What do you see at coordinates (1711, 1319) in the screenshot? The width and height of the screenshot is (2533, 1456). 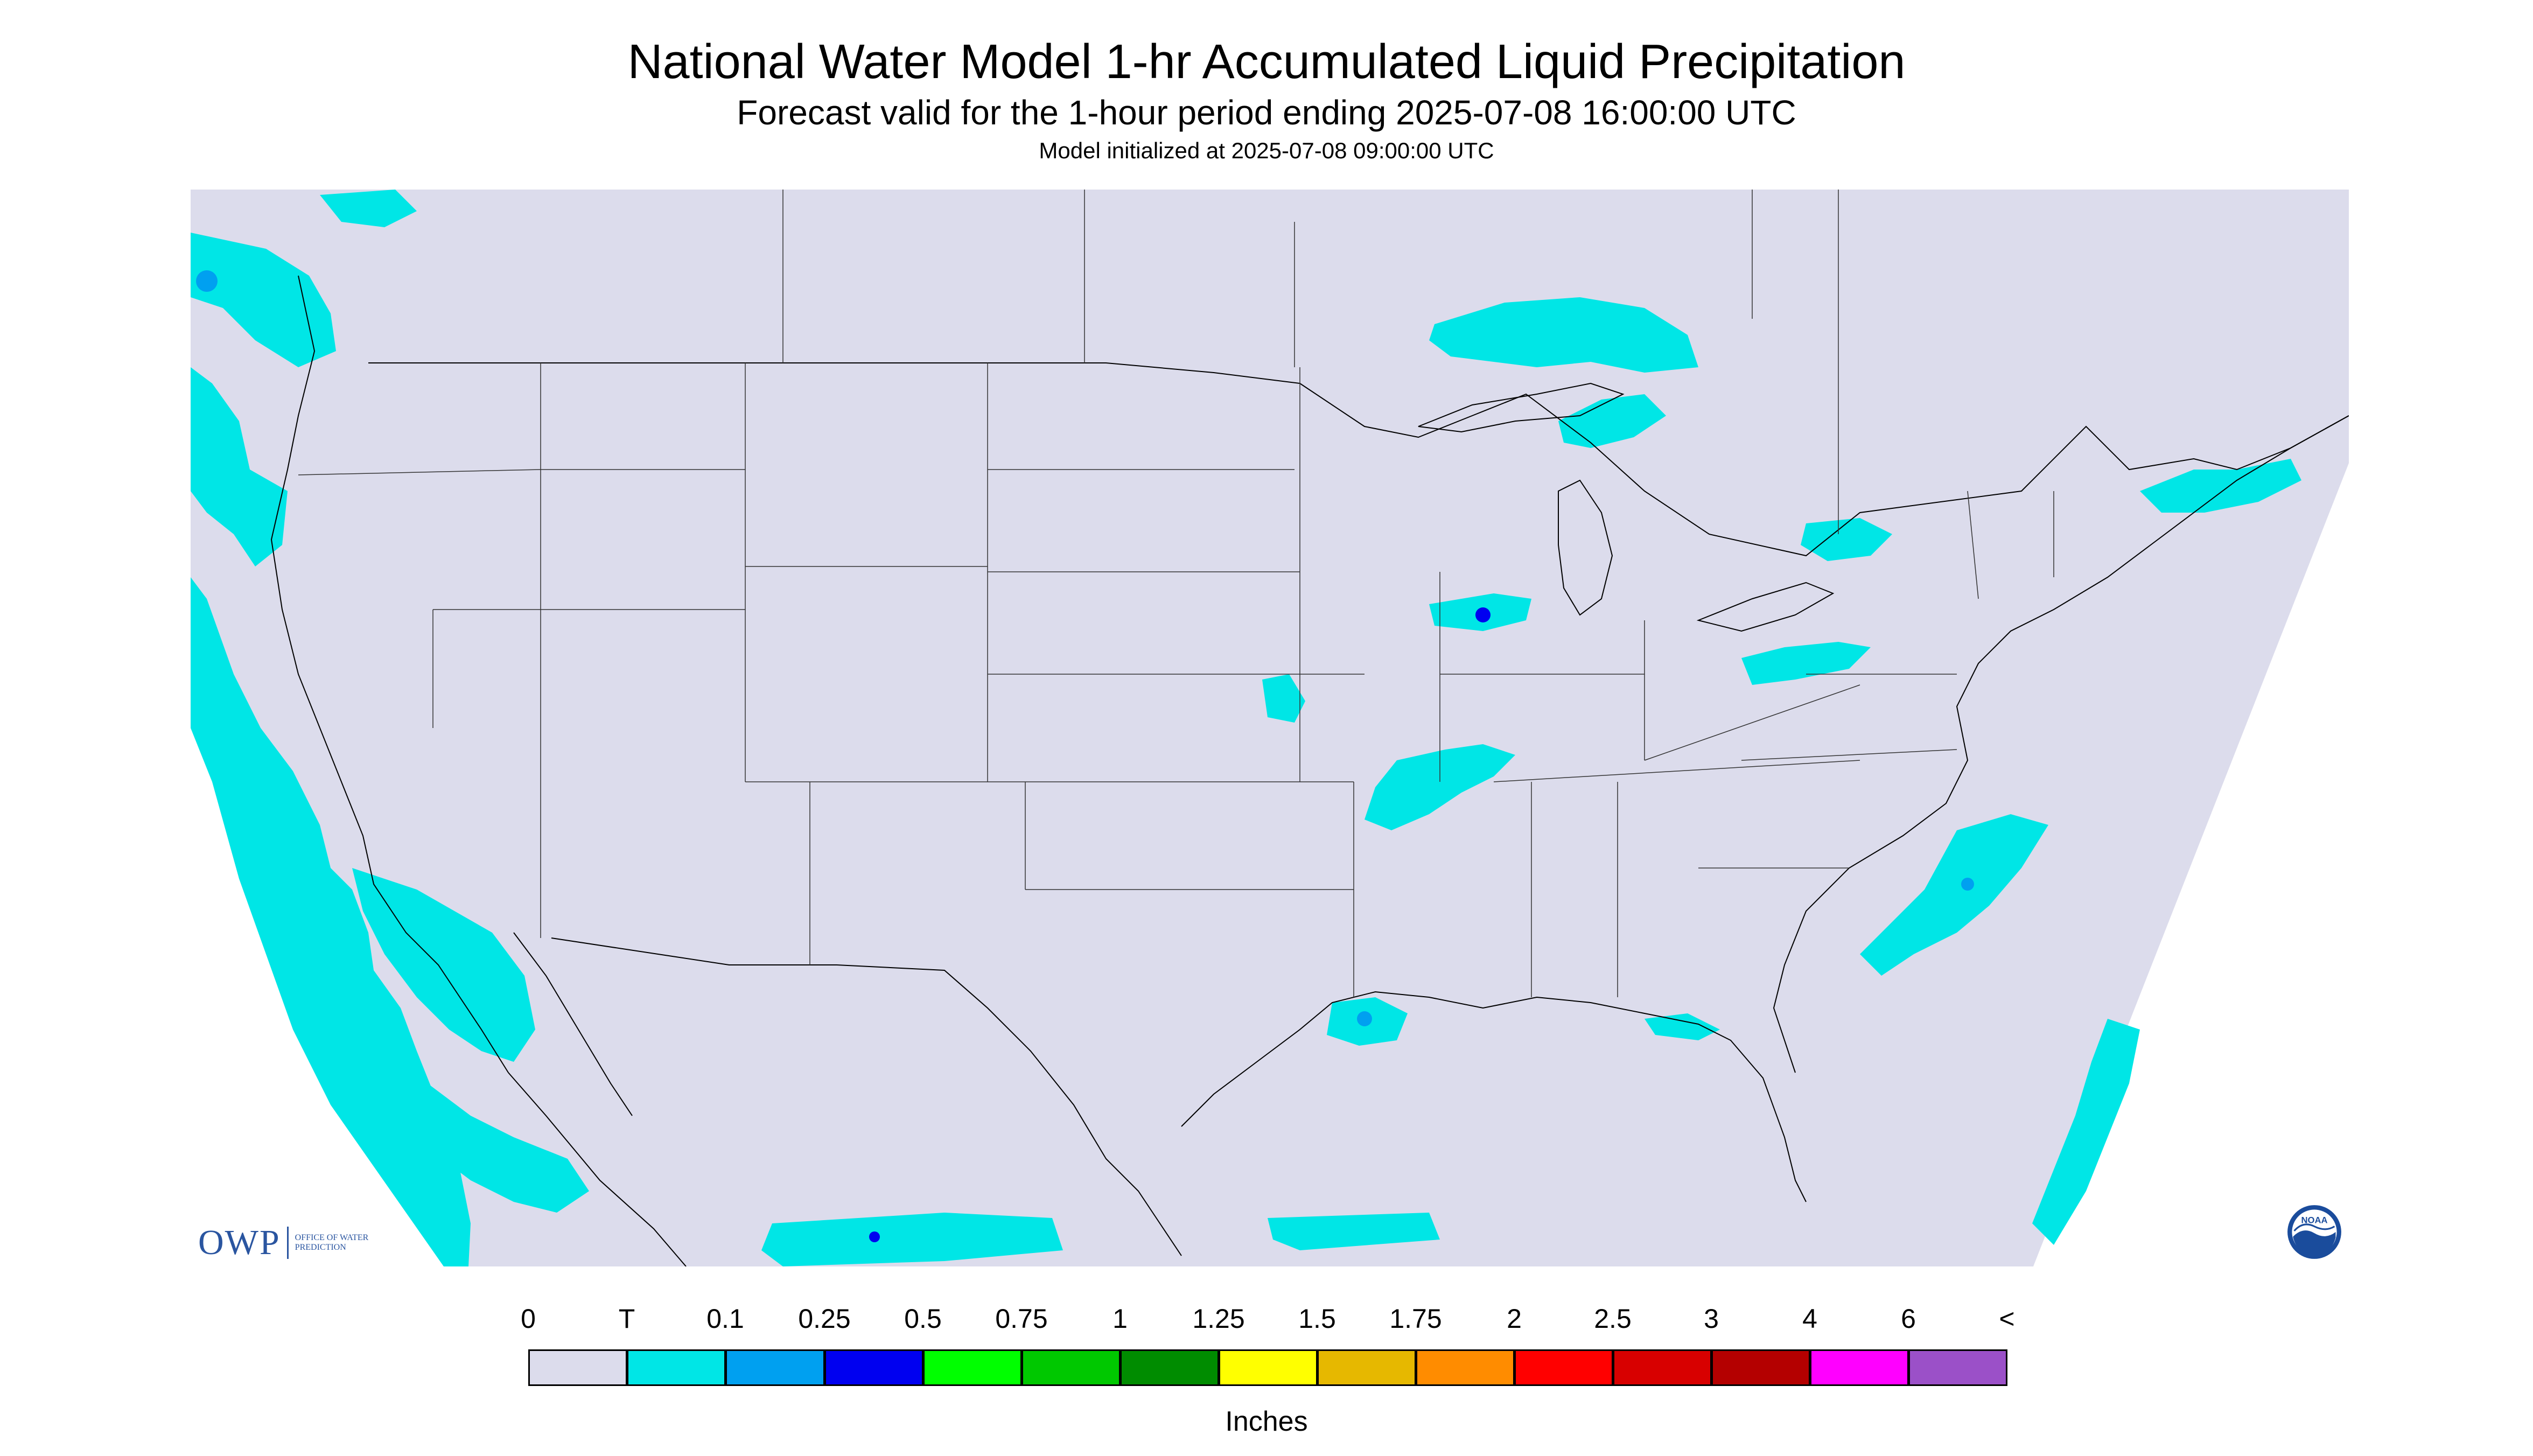 I see `legend-tick-label: 3` at bounding box center [1711, 1319].